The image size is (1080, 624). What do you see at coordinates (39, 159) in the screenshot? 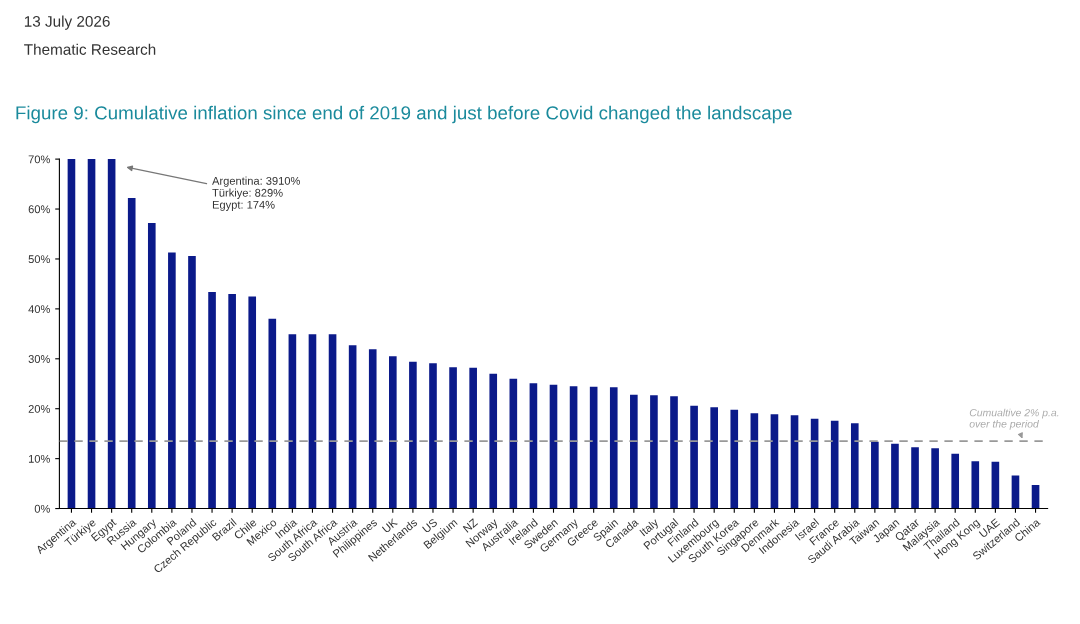
I see `y-tick-label: 70%` at bounding box center [39, 159].